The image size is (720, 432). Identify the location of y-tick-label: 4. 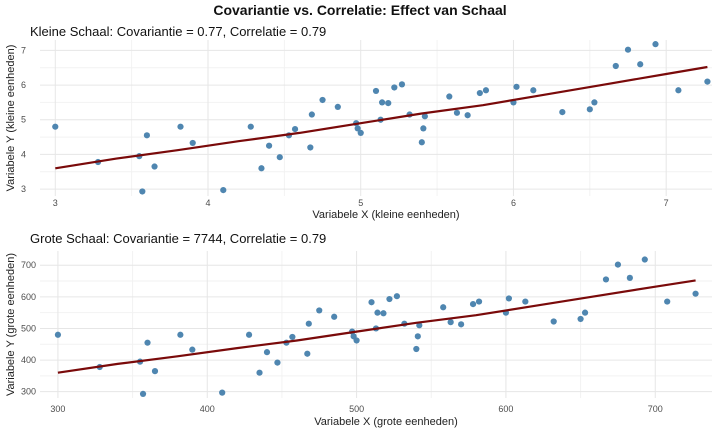
(23, 154).